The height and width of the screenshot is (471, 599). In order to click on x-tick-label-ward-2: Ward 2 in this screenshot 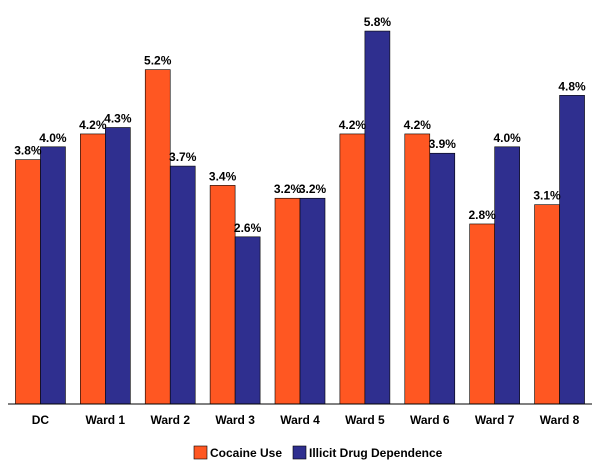, I will do `click(170, 420)`.